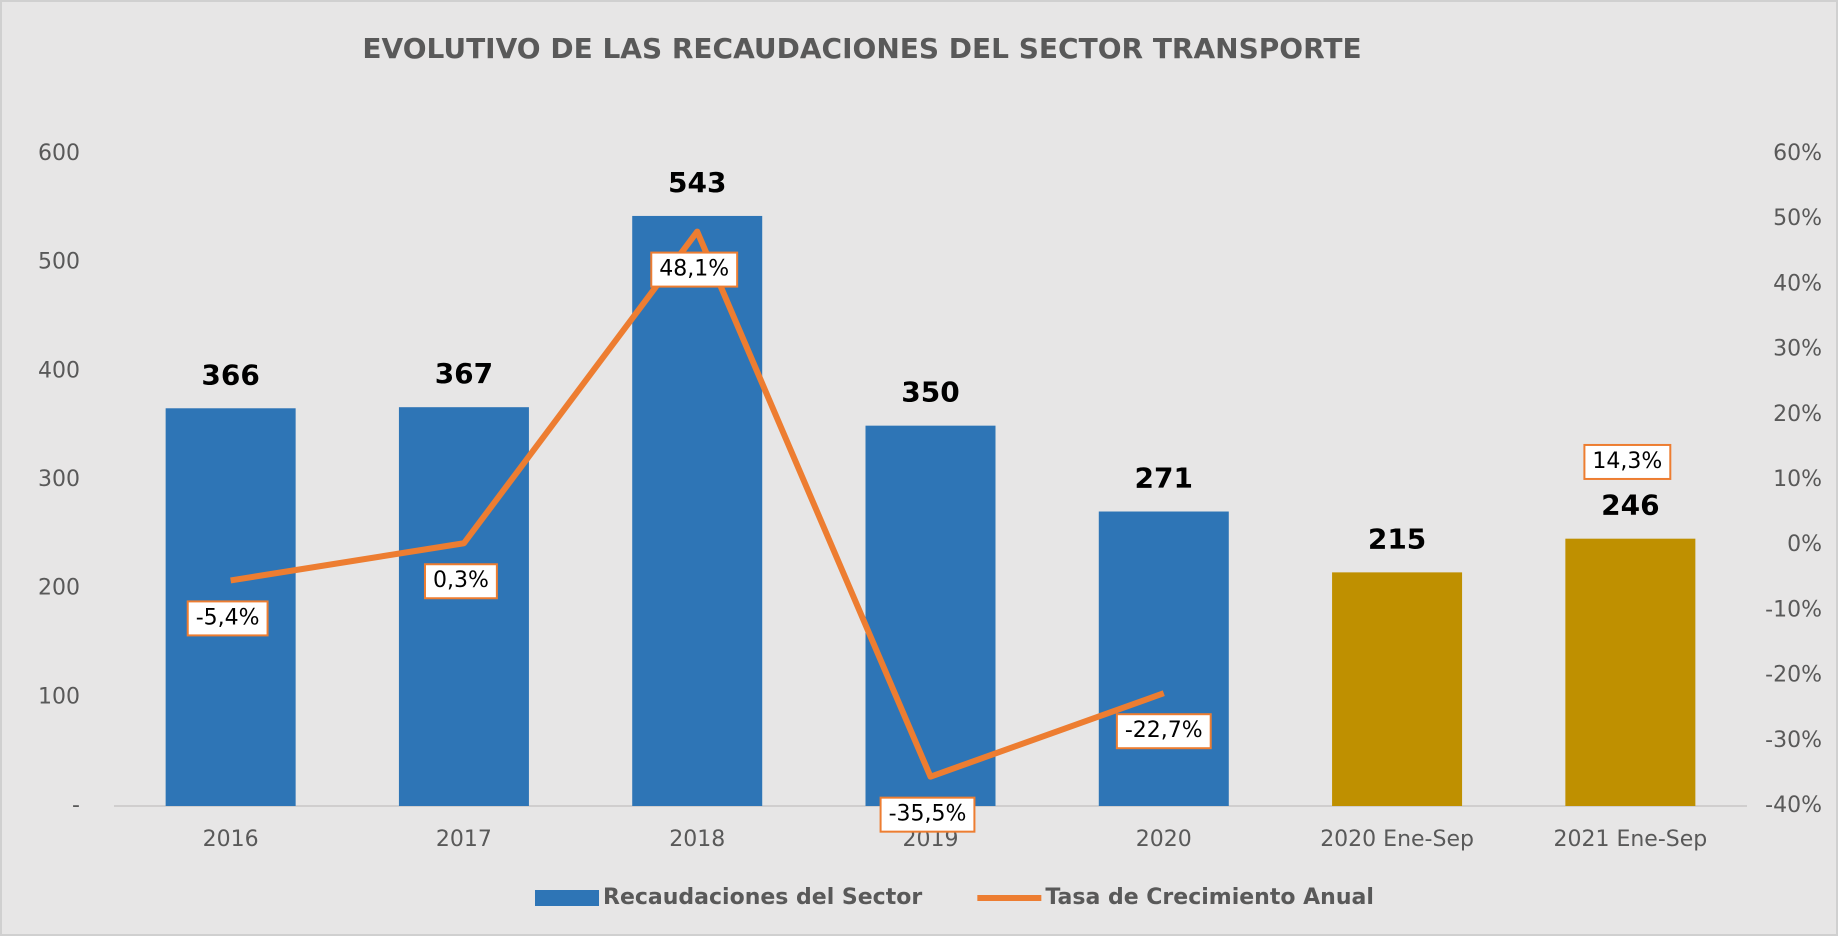 The width and height of the screenshot is (1838, 936). What do you see at coordinates (59, 153) in the screenshot?
I see `y-tick-label: 600` at bounding box center [59, 153].